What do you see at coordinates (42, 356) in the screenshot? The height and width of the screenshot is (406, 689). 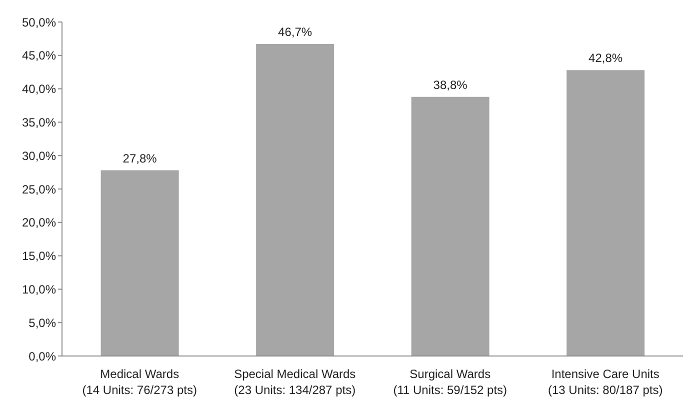 I see `y-tick-label: 0,0%` at bounding box center [42, 356].